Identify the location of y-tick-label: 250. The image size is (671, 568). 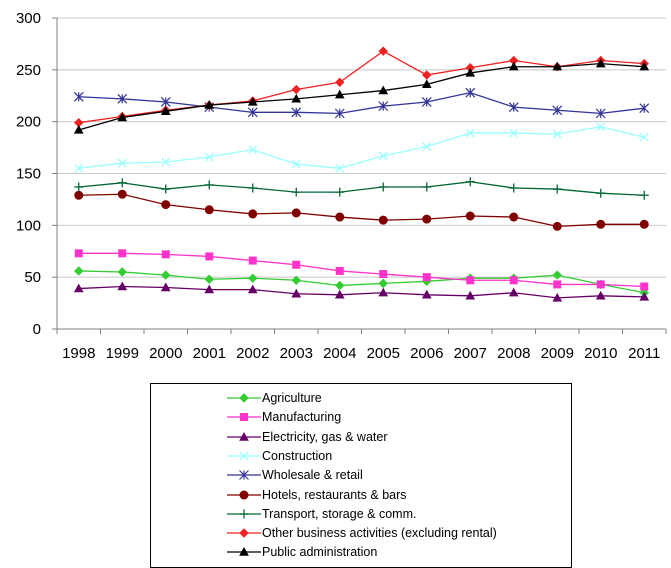
(28, 70).